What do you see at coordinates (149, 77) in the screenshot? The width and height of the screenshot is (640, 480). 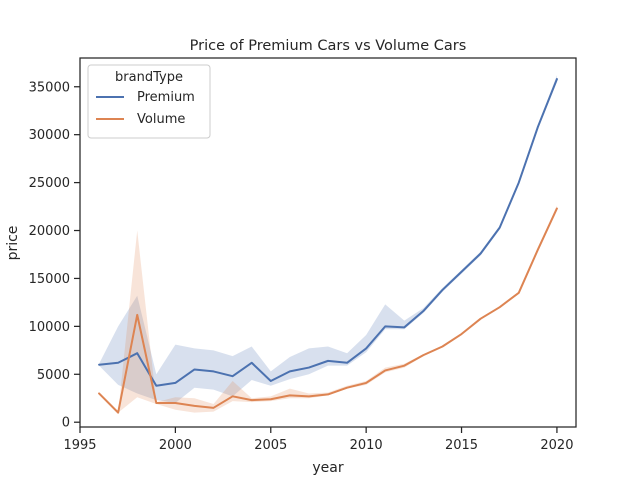 I see `legend-title: brandType` at bounding box center [149, 77].